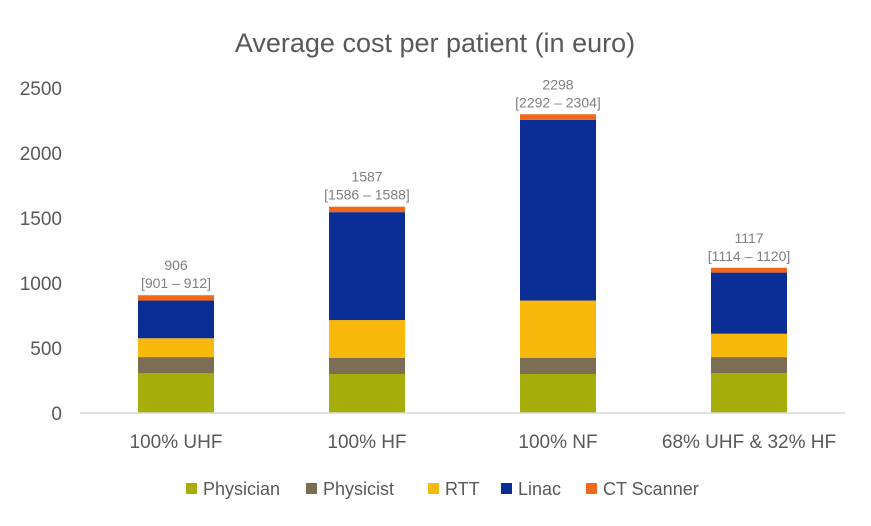 This screenshot has height=526, width=871. What do you see at coordinates (557, 442) in the screenshot?
I see `x-tick-label: 100% NF` at bounding box center [557, 442].